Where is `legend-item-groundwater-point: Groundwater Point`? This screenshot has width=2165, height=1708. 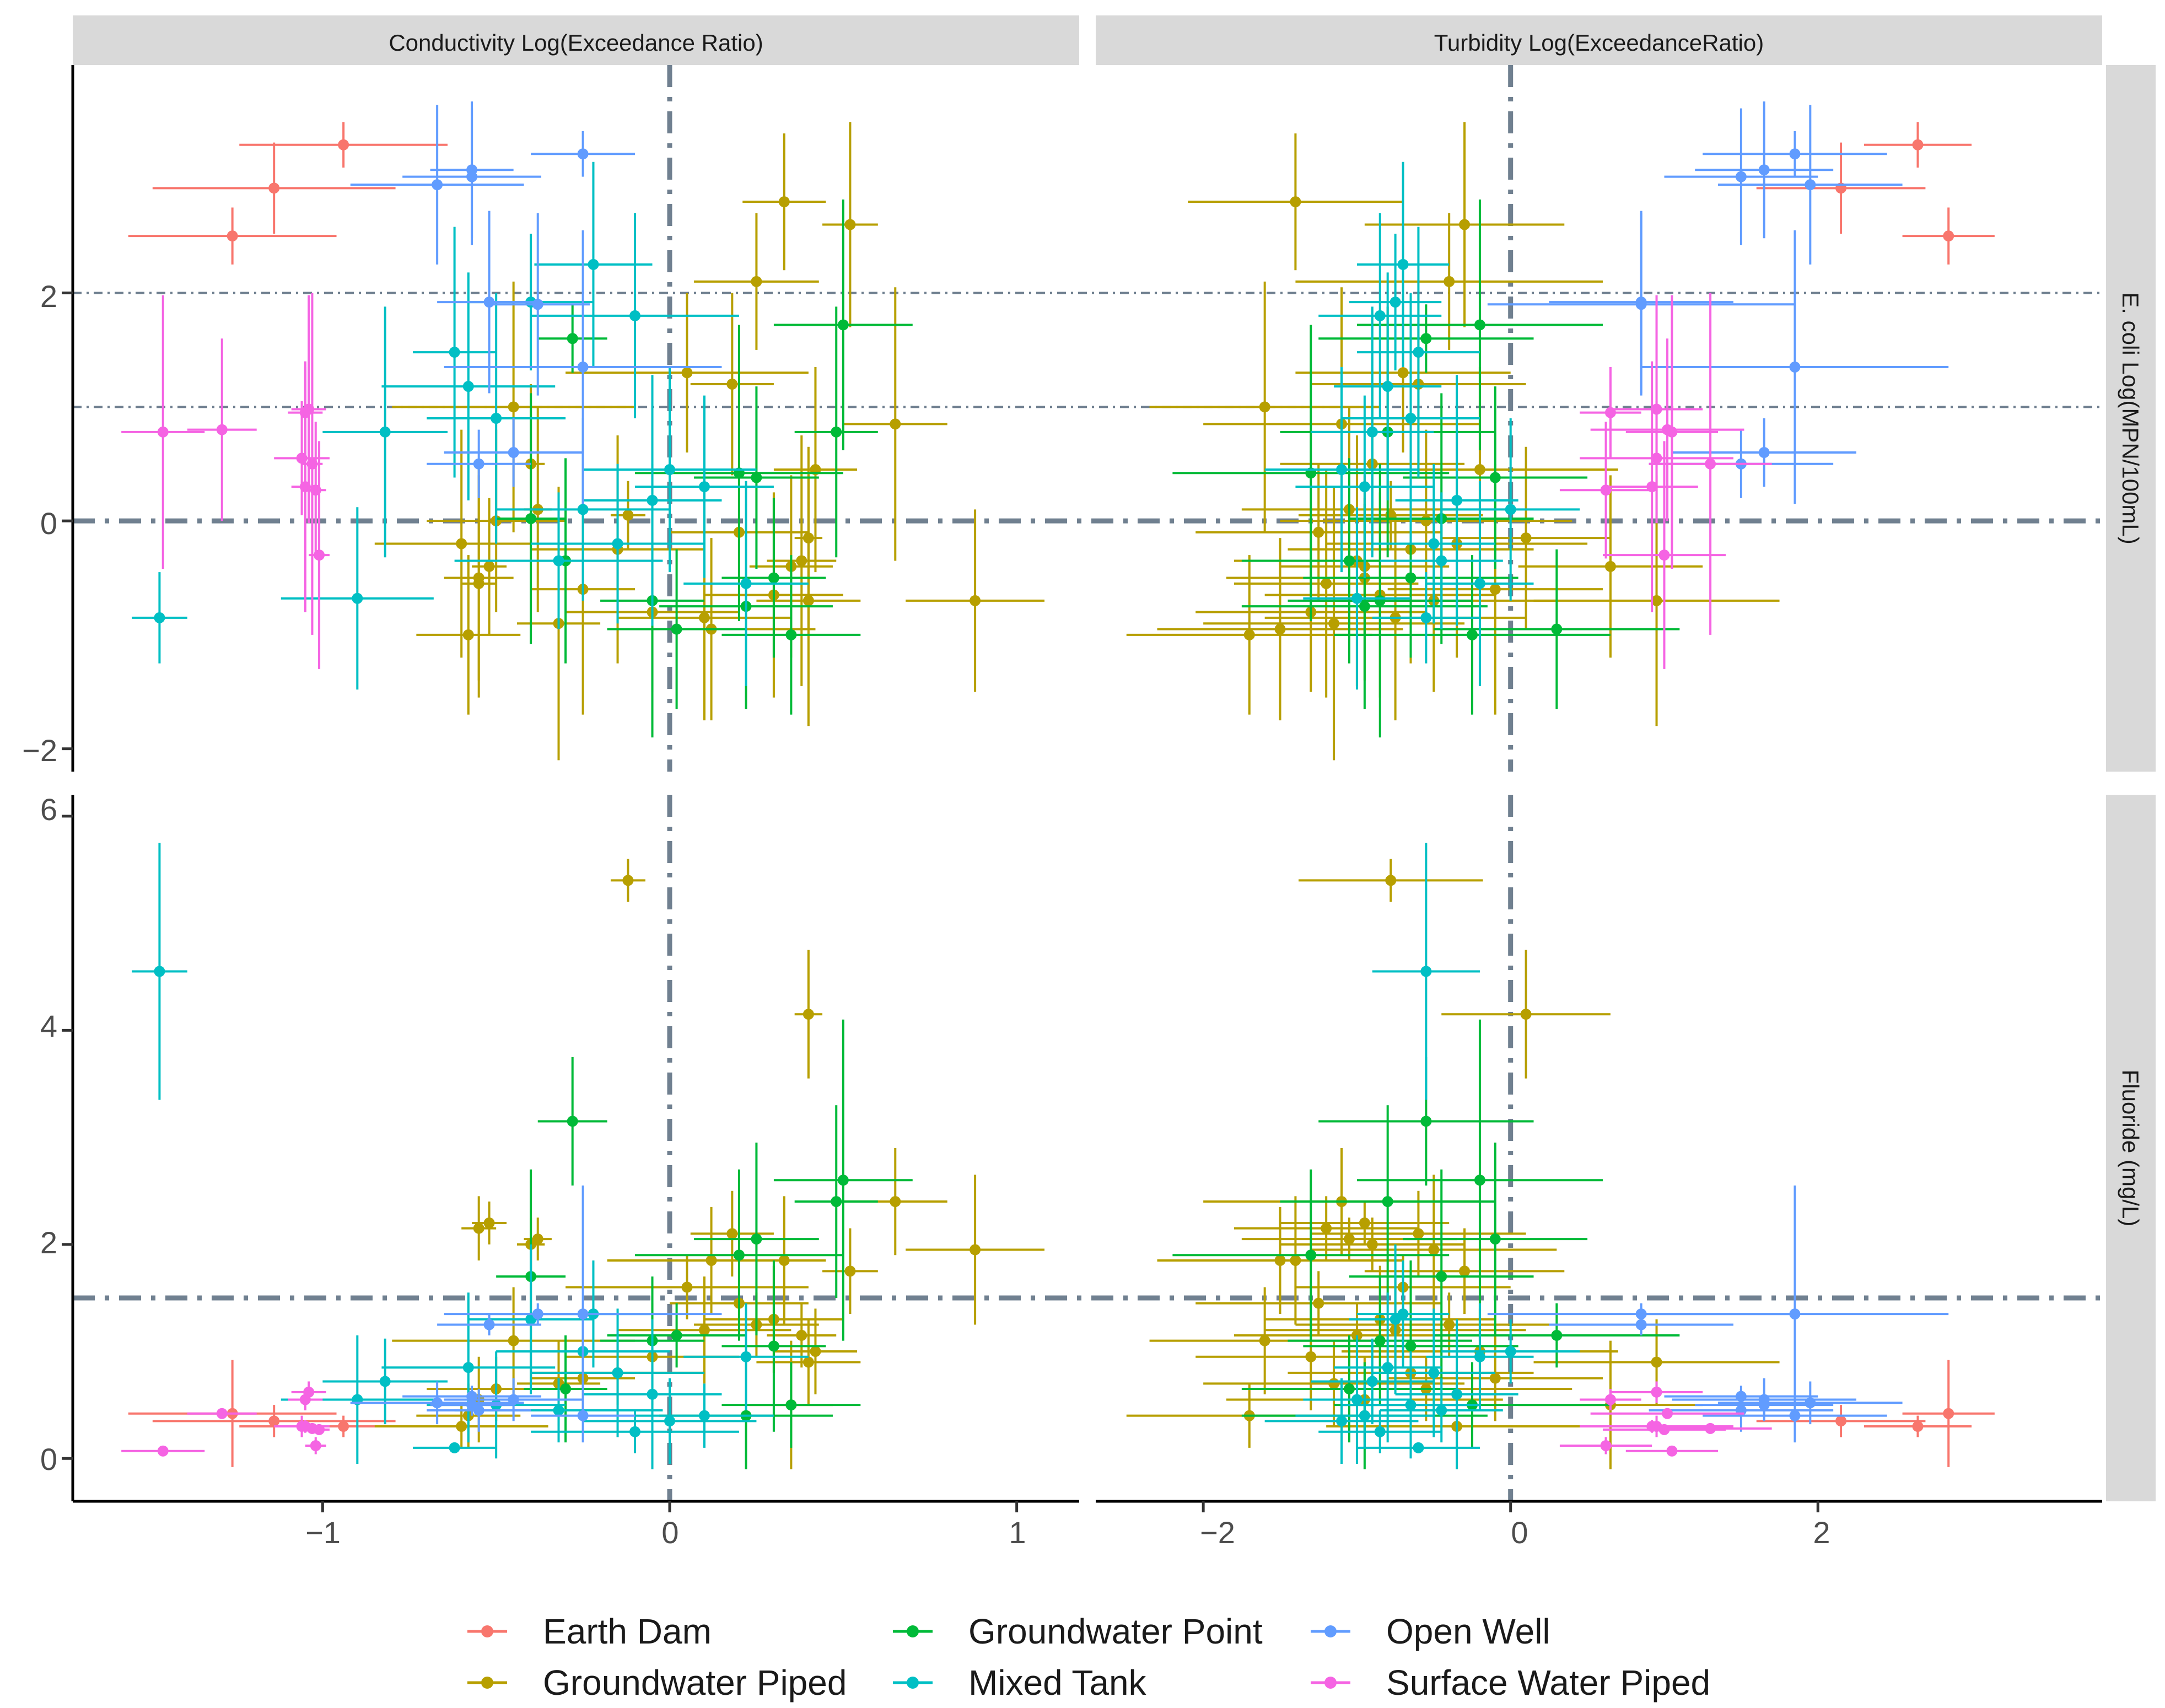 legend-item-groundwater-point: Groundwater Point is located at coordinates (1078, 1631).